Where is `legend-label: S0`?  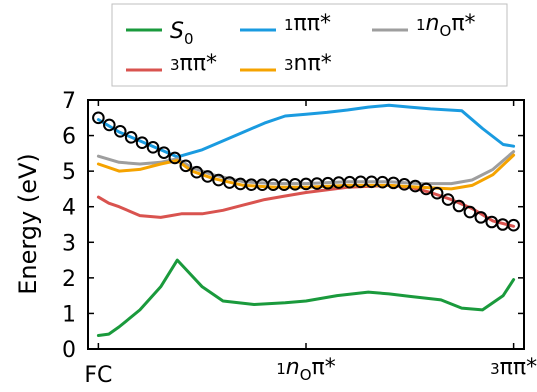
legend-label: S0 is located at coordinates (182, 33).